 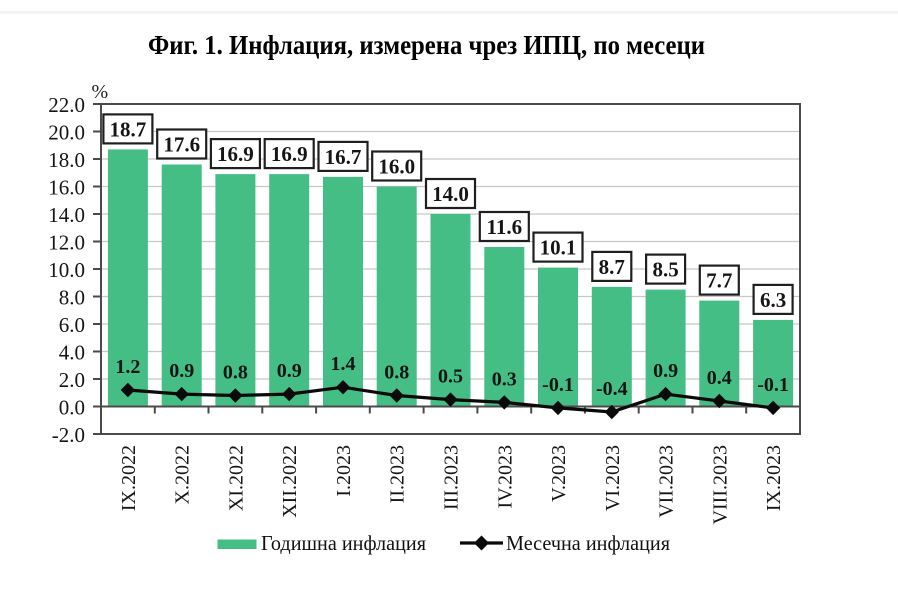 I want to click on svg-text: 16.7, so click(x=343, y=157).